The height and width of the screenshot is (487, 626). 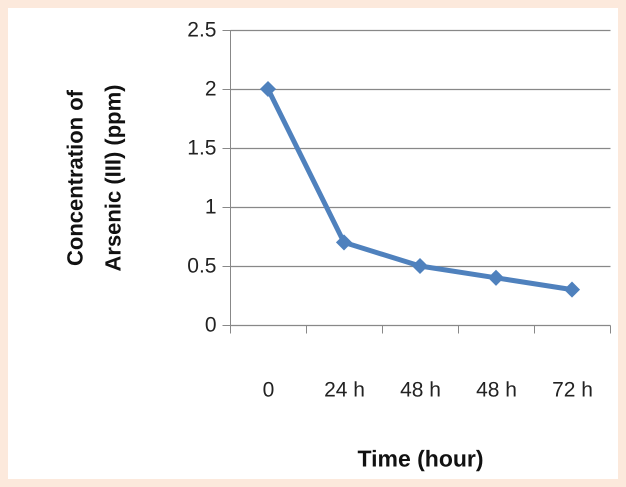 I want to click on y-tick-label: 1.5, so click(x=201, y=148).